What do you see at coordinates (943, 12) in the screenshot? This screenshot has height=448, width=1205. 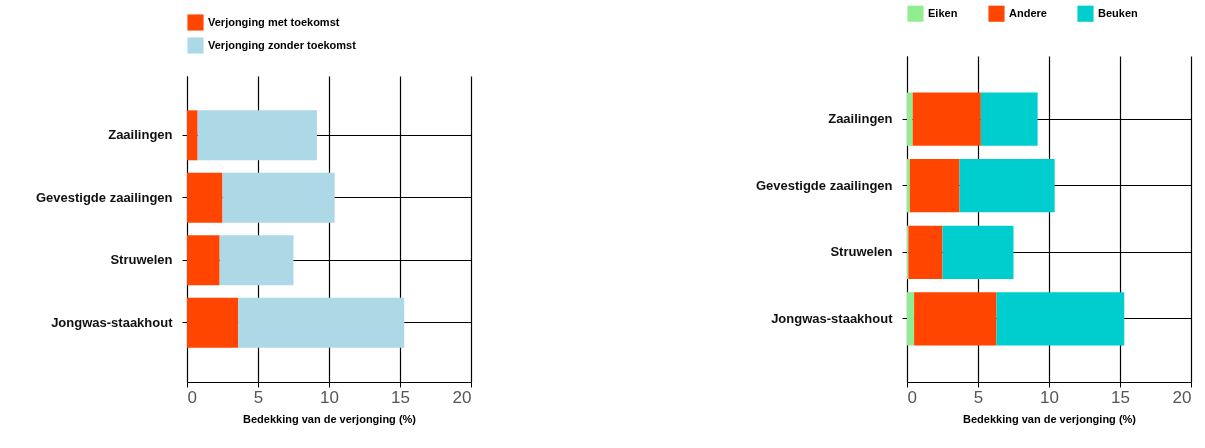 I see `legend-label: Eiken` at bounding box center [943, 12].